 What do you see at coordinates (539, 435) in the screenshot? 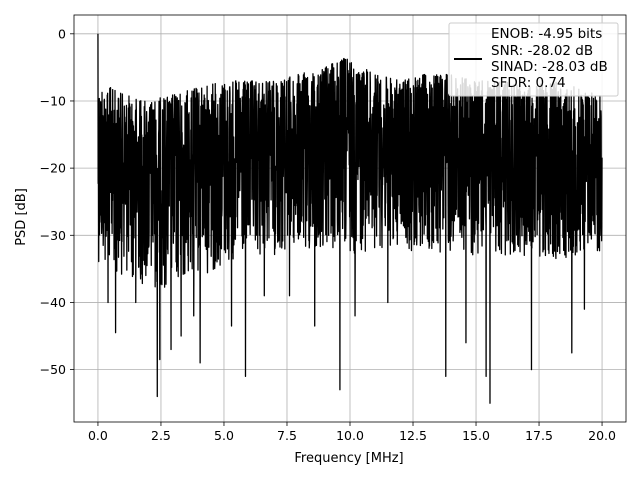
I see `x-tick-label: 17.5` at bounding box center [539, 435].